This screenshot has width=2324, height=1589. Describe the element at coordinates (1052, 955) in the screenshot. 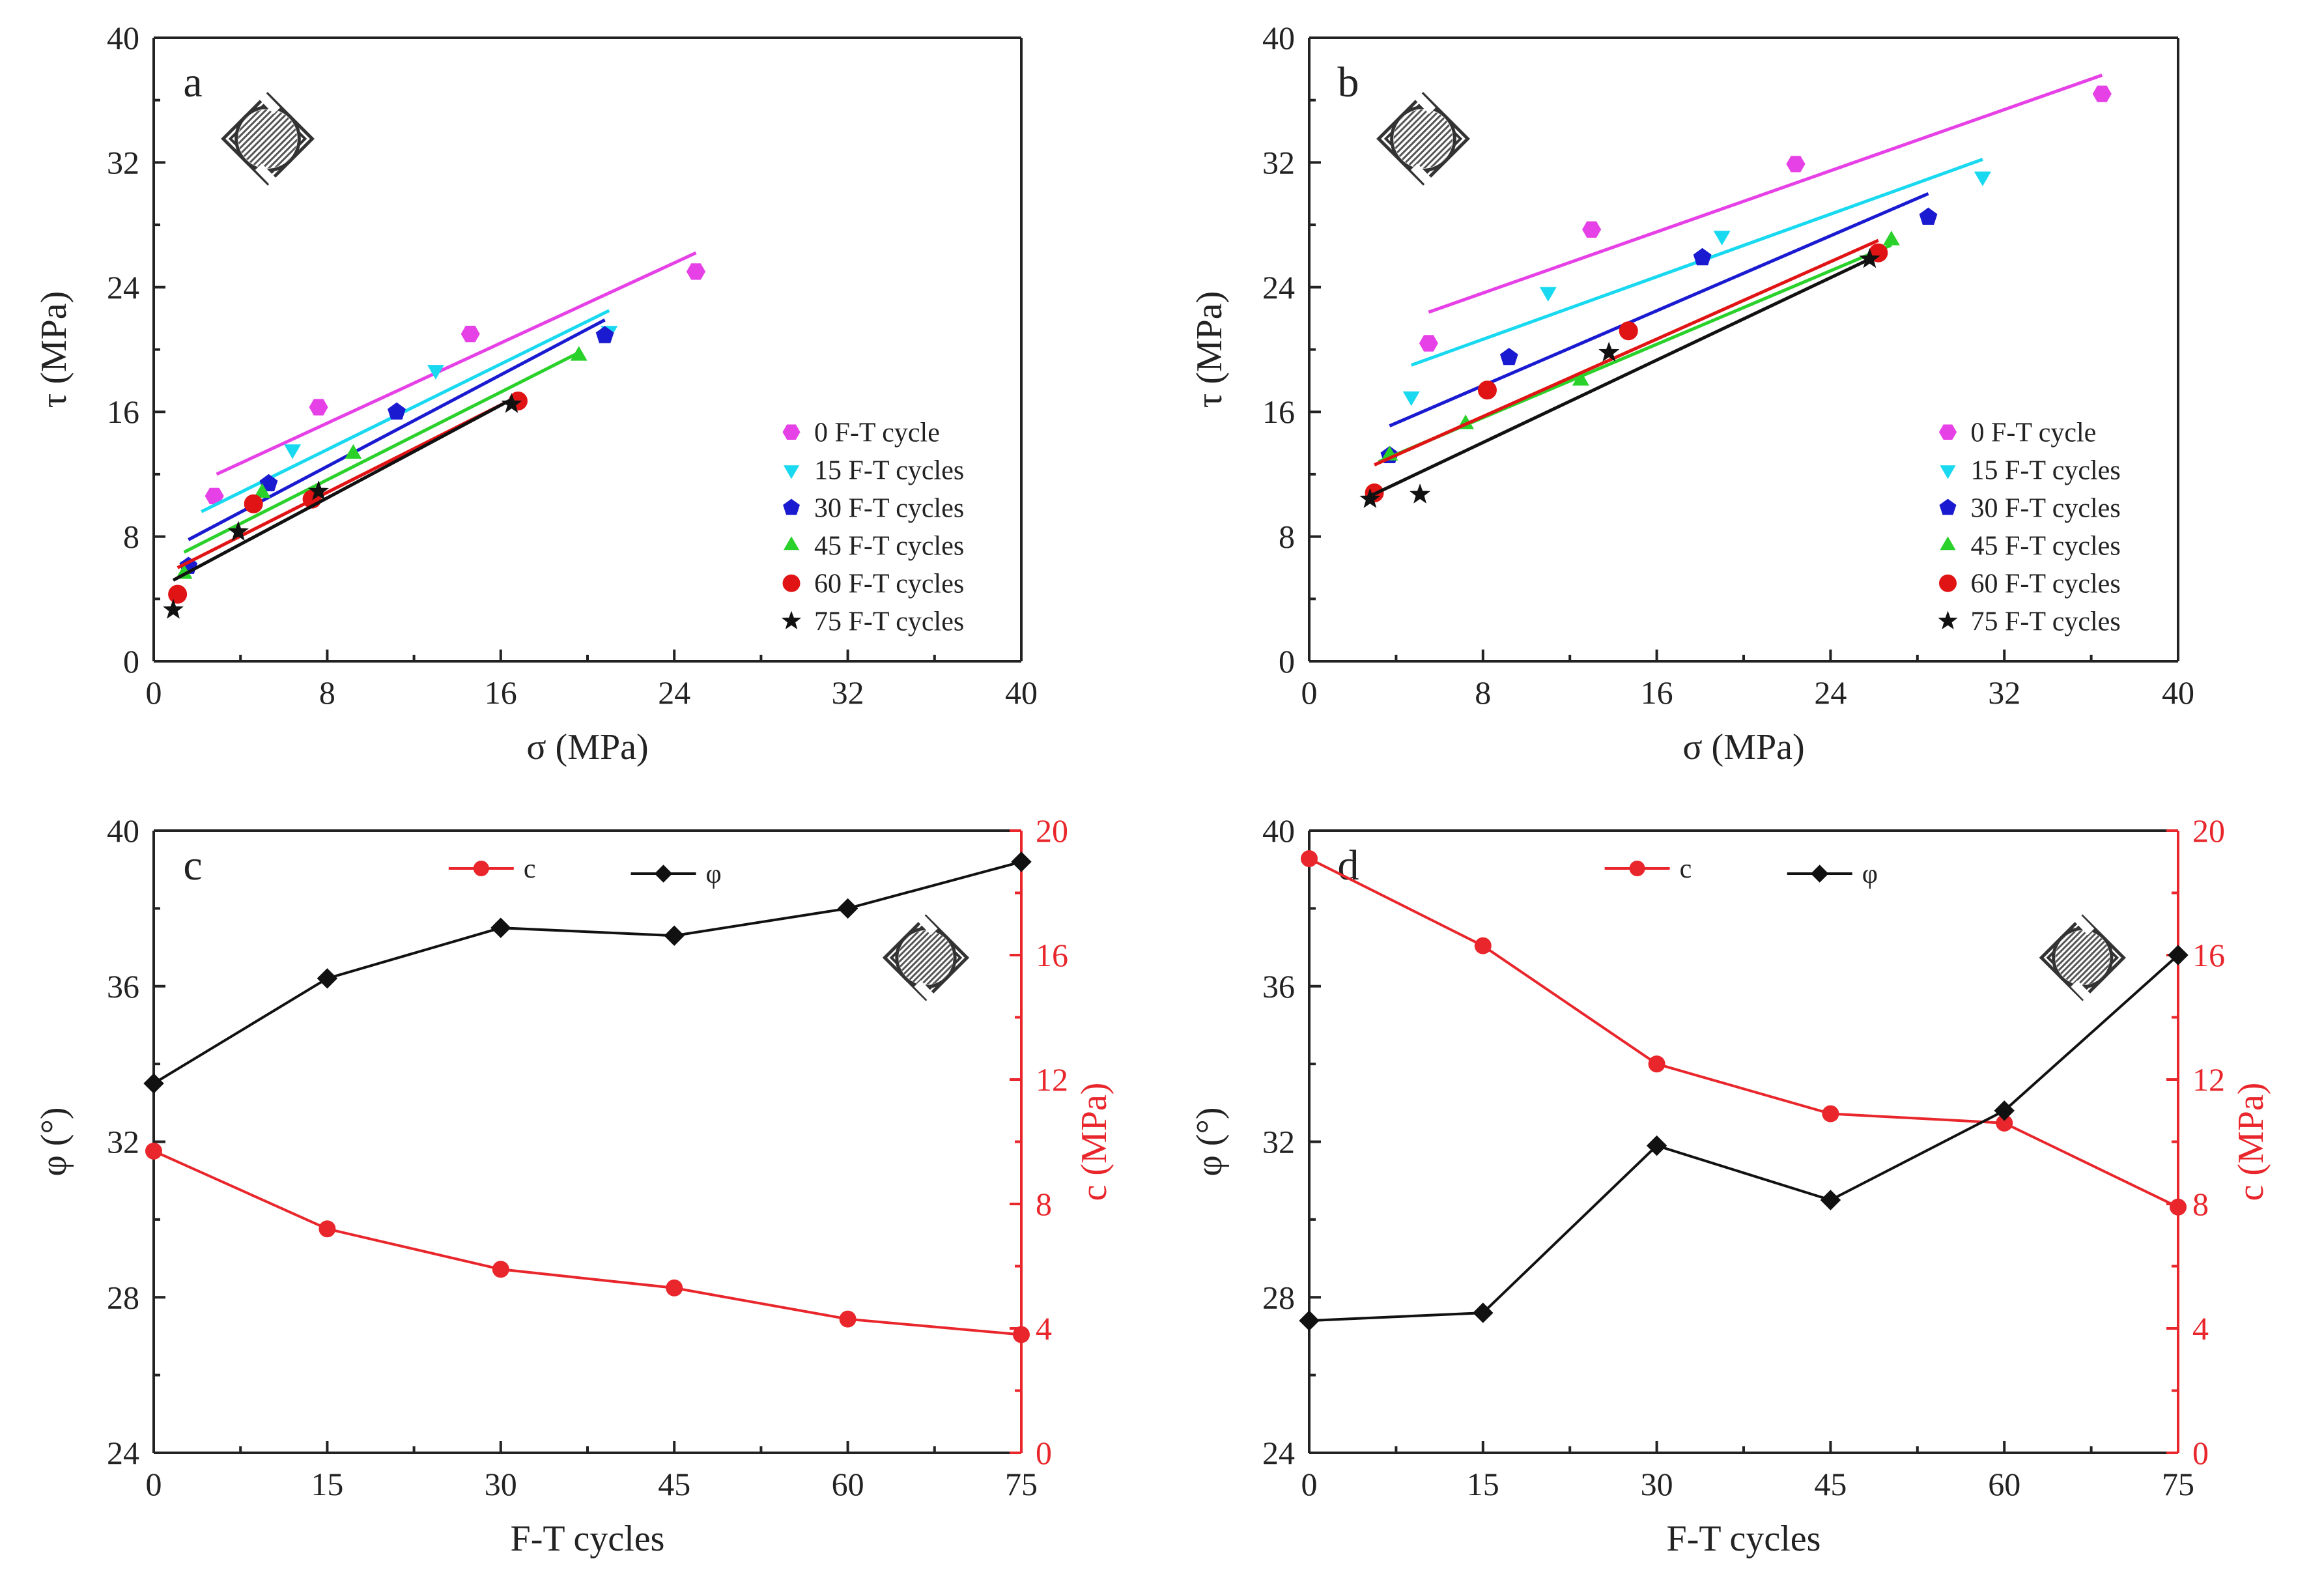

I see `y2-tick-label: 16` at that location.